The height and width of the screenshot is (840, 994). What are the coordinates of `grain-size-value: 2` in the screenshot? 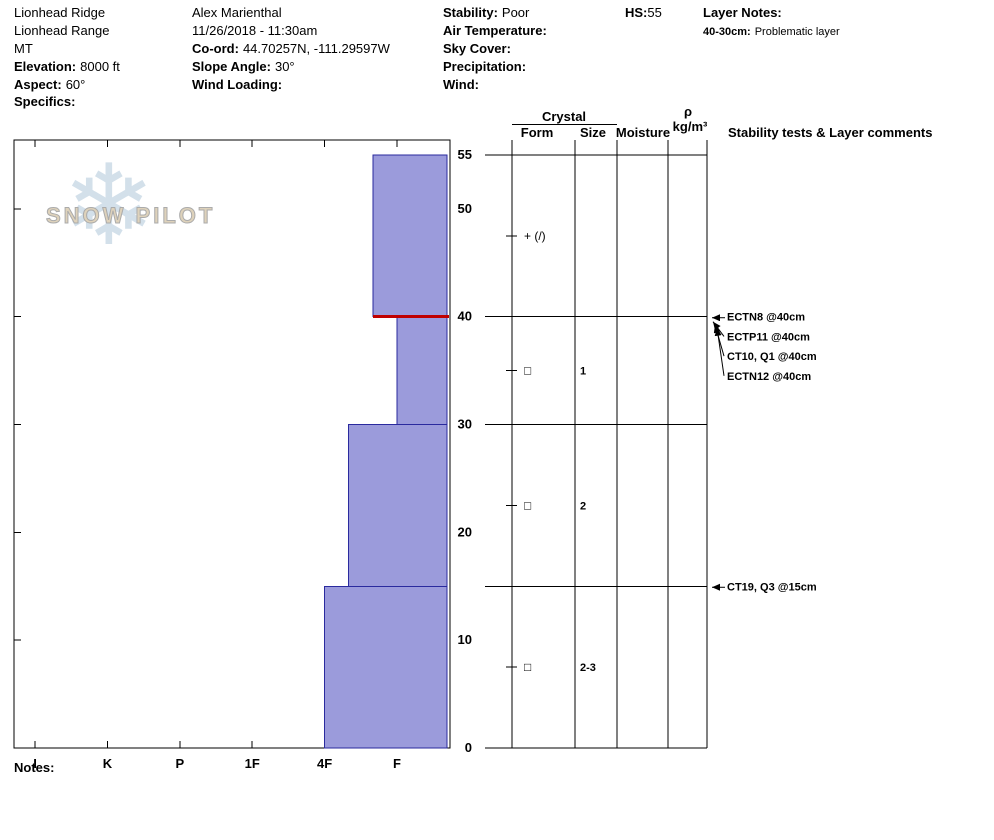 It's located at (583, 506).